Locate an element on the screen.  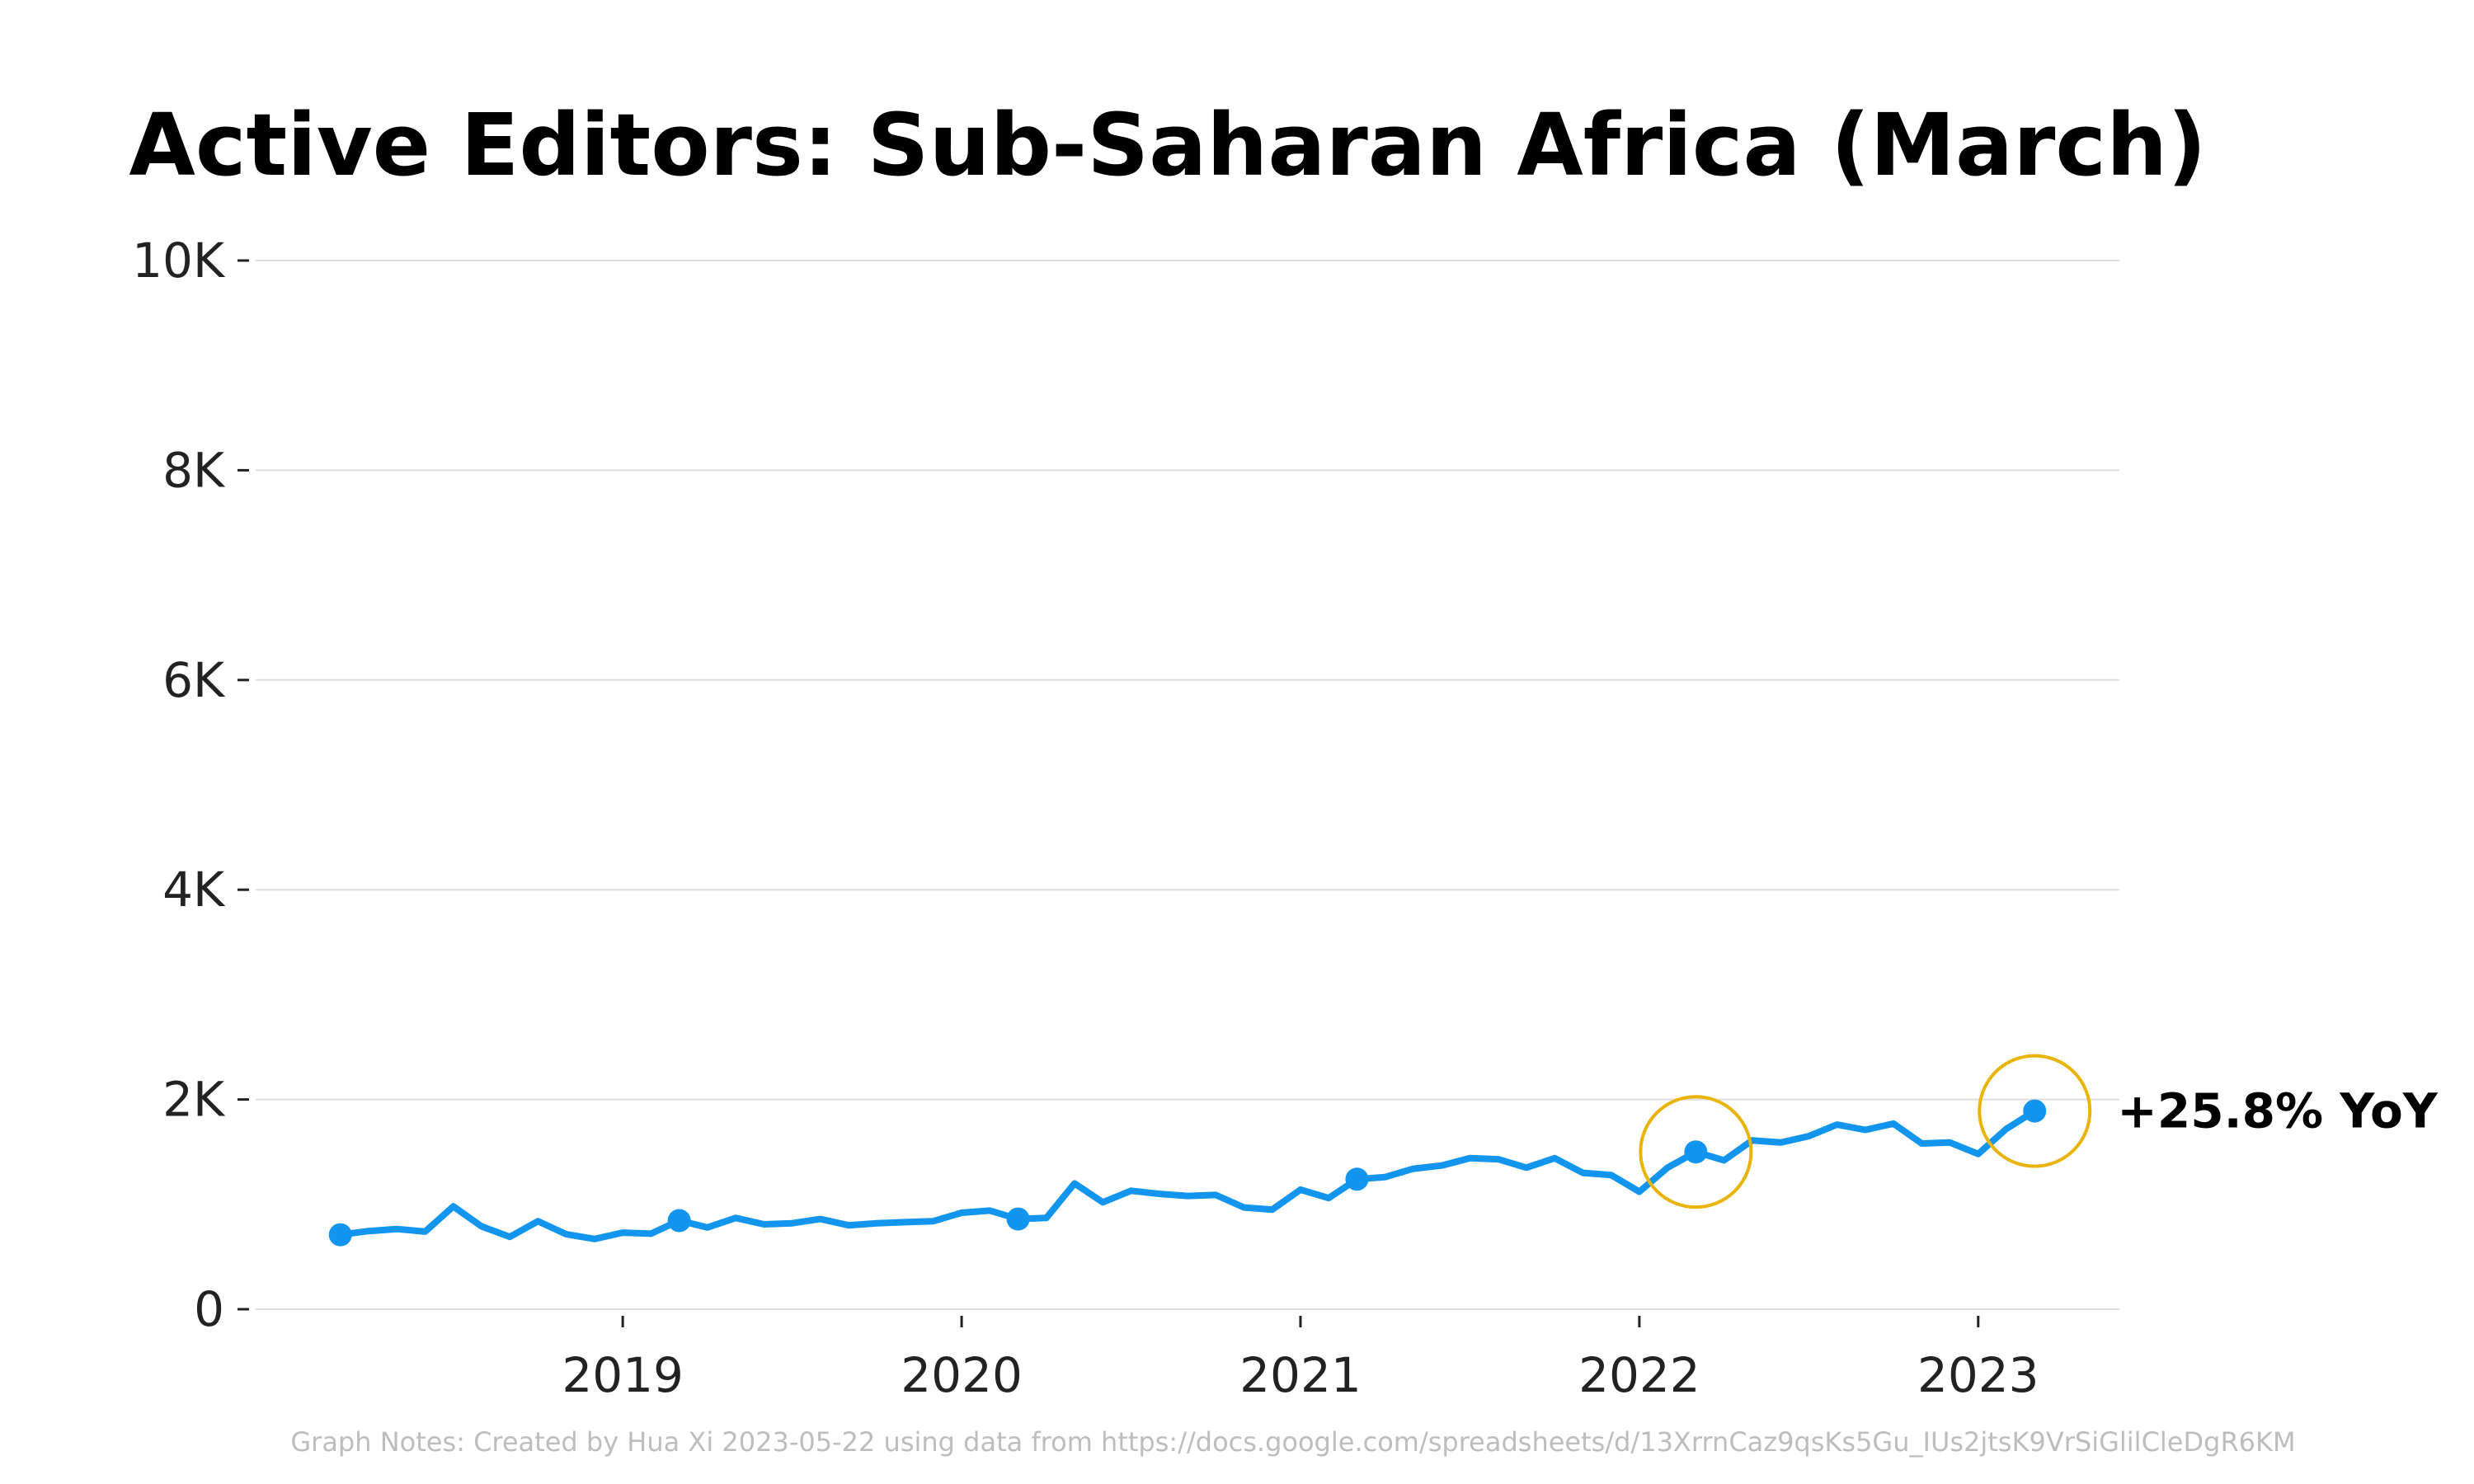
y-tick-label: 8K is located at coordinates (194, 470).